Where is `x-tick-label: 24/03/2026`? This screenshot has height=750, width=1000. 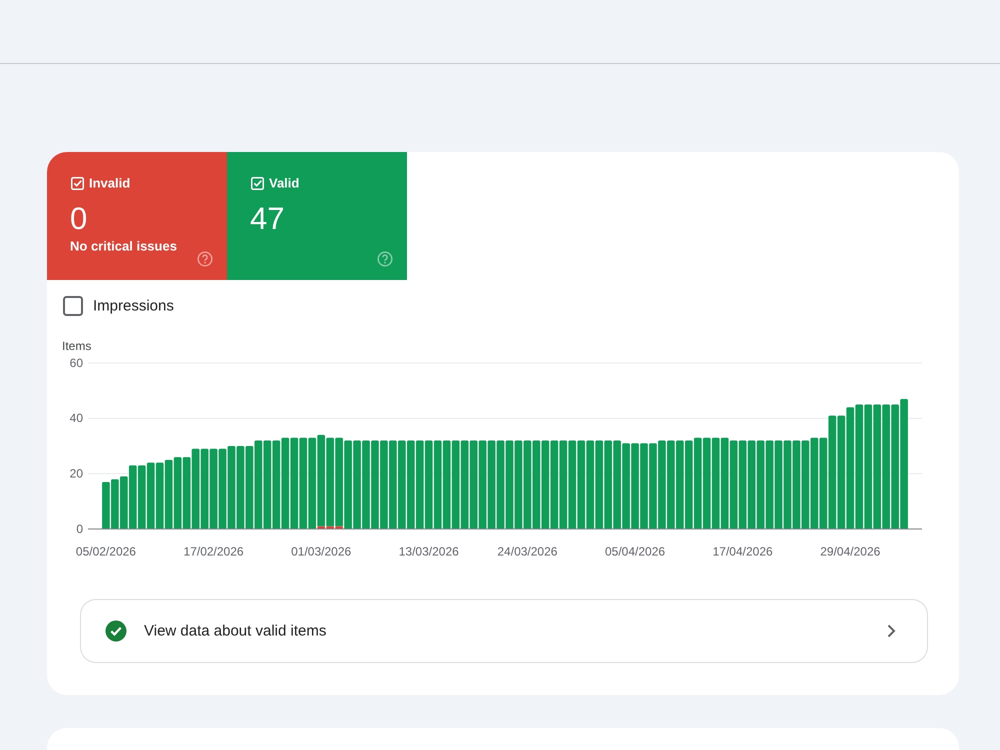
x-tick-label: 24/03/2026 is located at coordinates (527, 551).